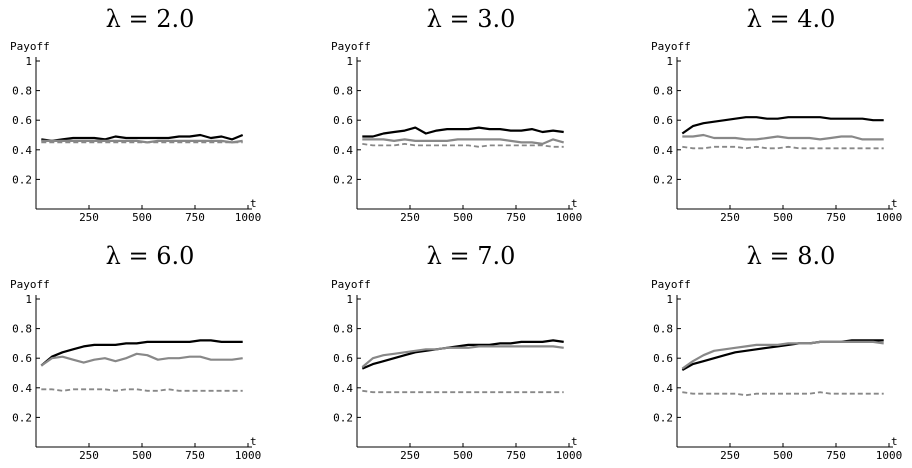 The image size is (912, 468). I want to click on chart-panel-2: λ = 3.0 Payoff t 0.2 0.4 0.6 0.8 1 250 500 750 1000, so click(456, 114).